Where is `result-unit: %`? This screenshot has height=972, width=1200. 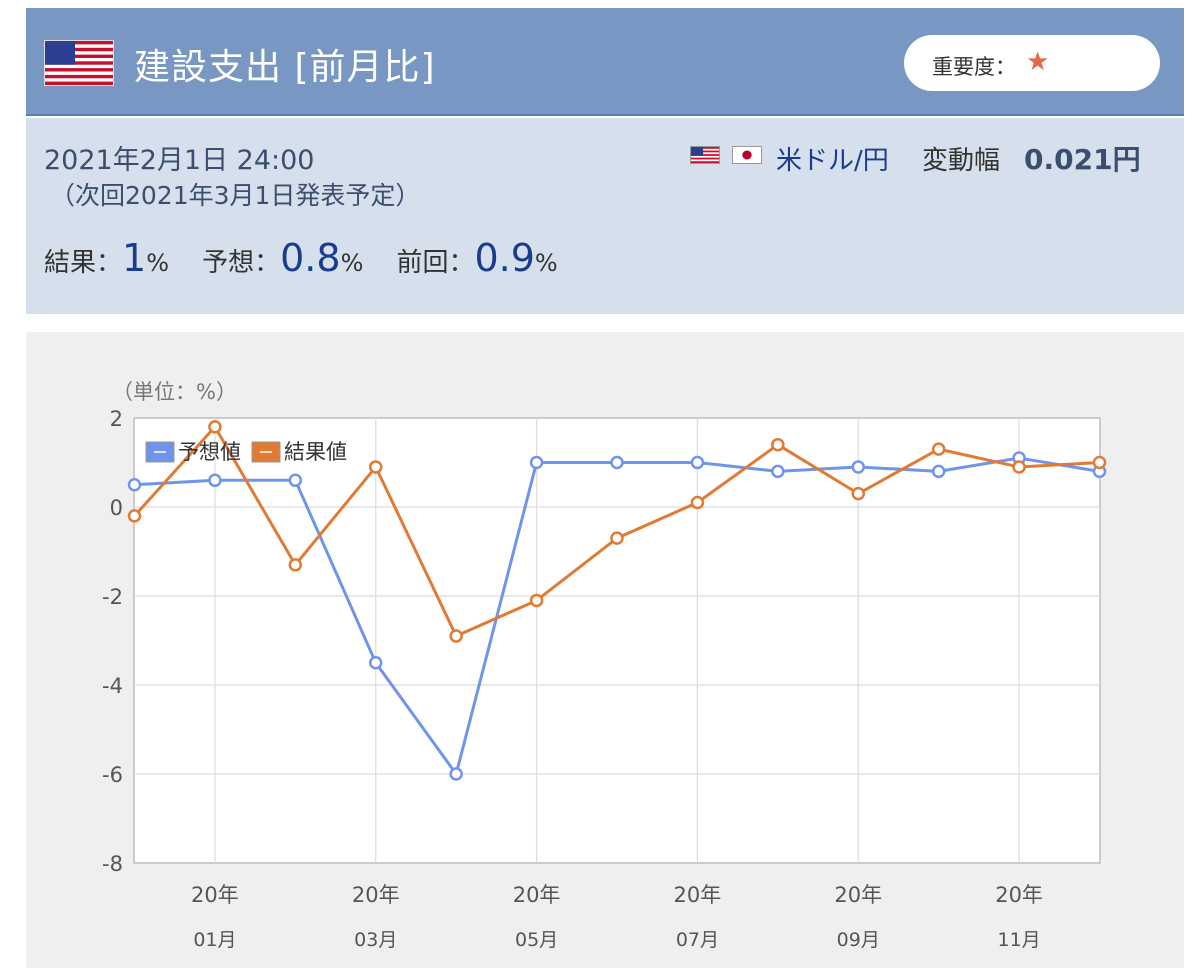
result-unit: % is located at coordinates (158, 263).